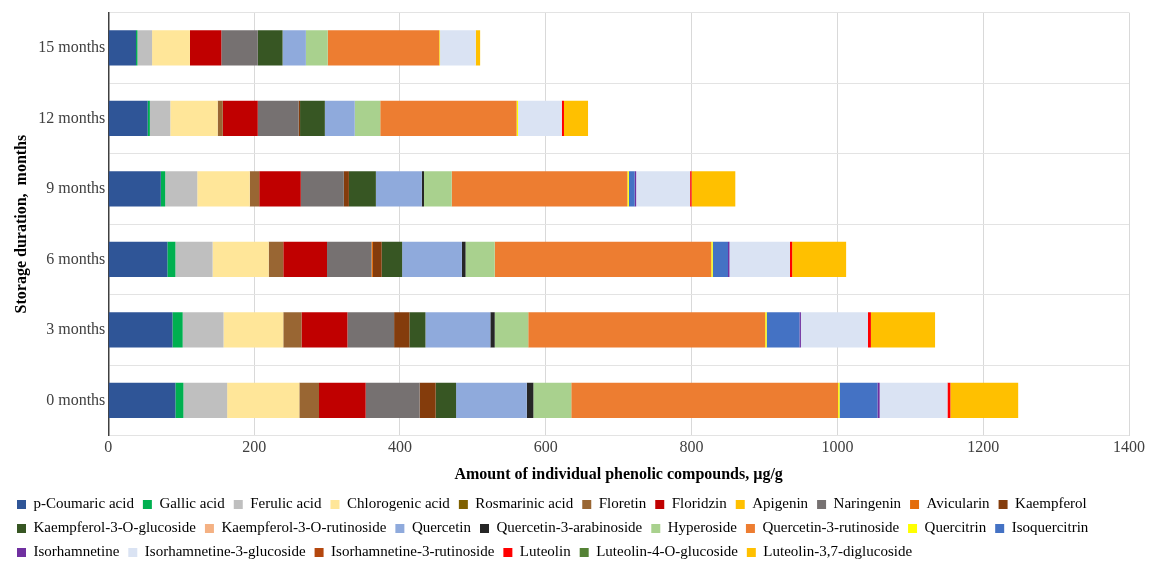 Image resolution: width=1149 pixels, height=572 pixels. What do you see at coordinates (983, 447) in the screenshot?
I see `x-tick-label: 1200` at bounding box center [983, 447].